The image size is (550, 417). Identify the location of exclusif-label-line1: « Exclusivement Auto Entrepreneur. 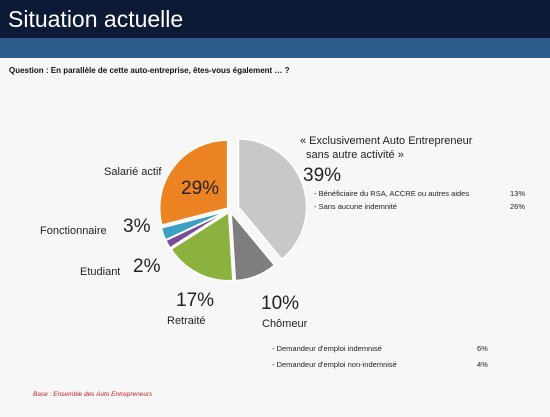
(386, 141).